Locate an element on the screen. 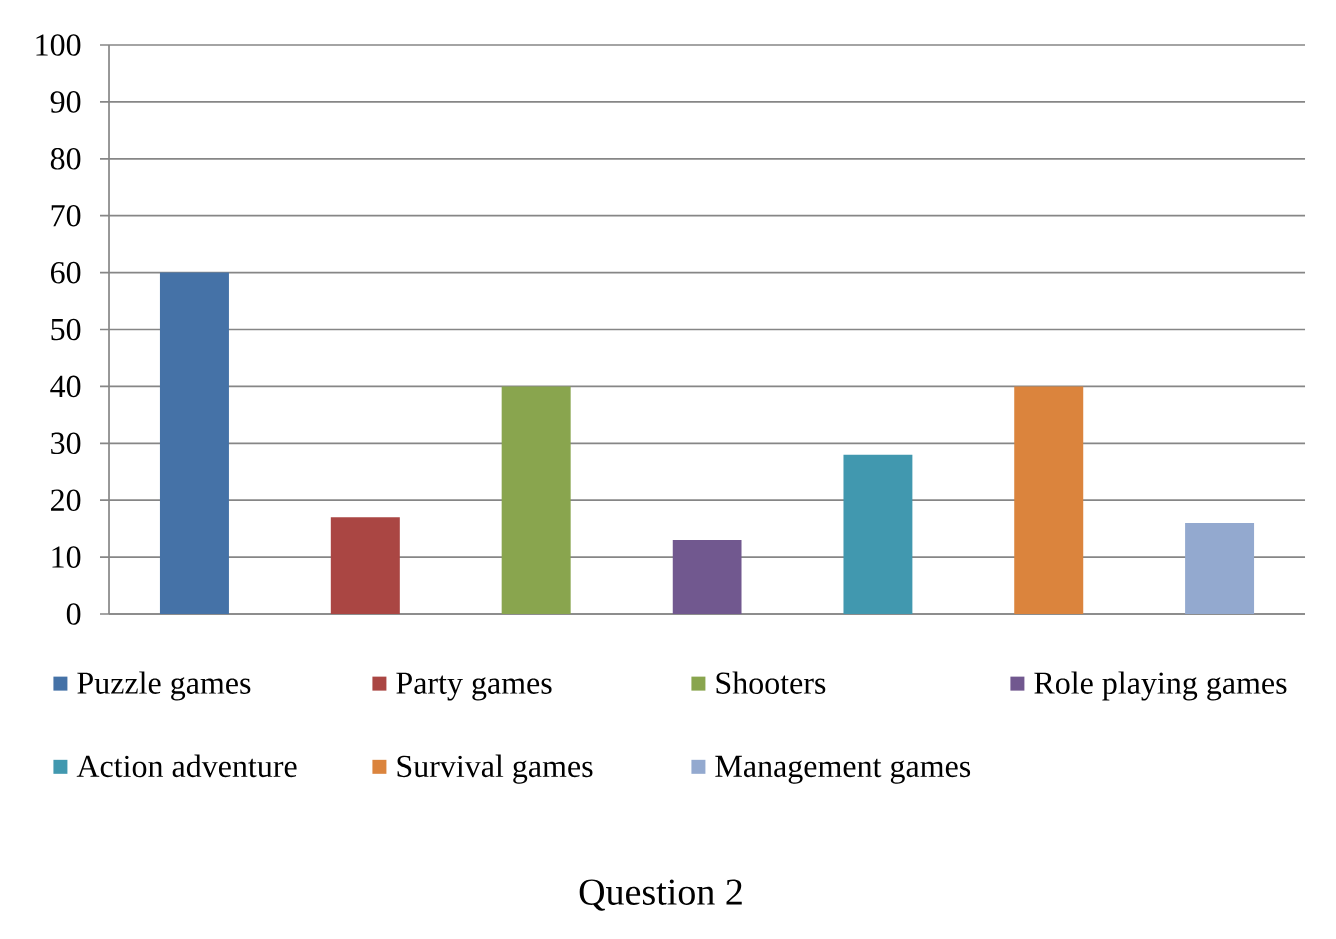 The image size is (1336, 939). y-tick-label: 60 is located at coordinates (65, 272).